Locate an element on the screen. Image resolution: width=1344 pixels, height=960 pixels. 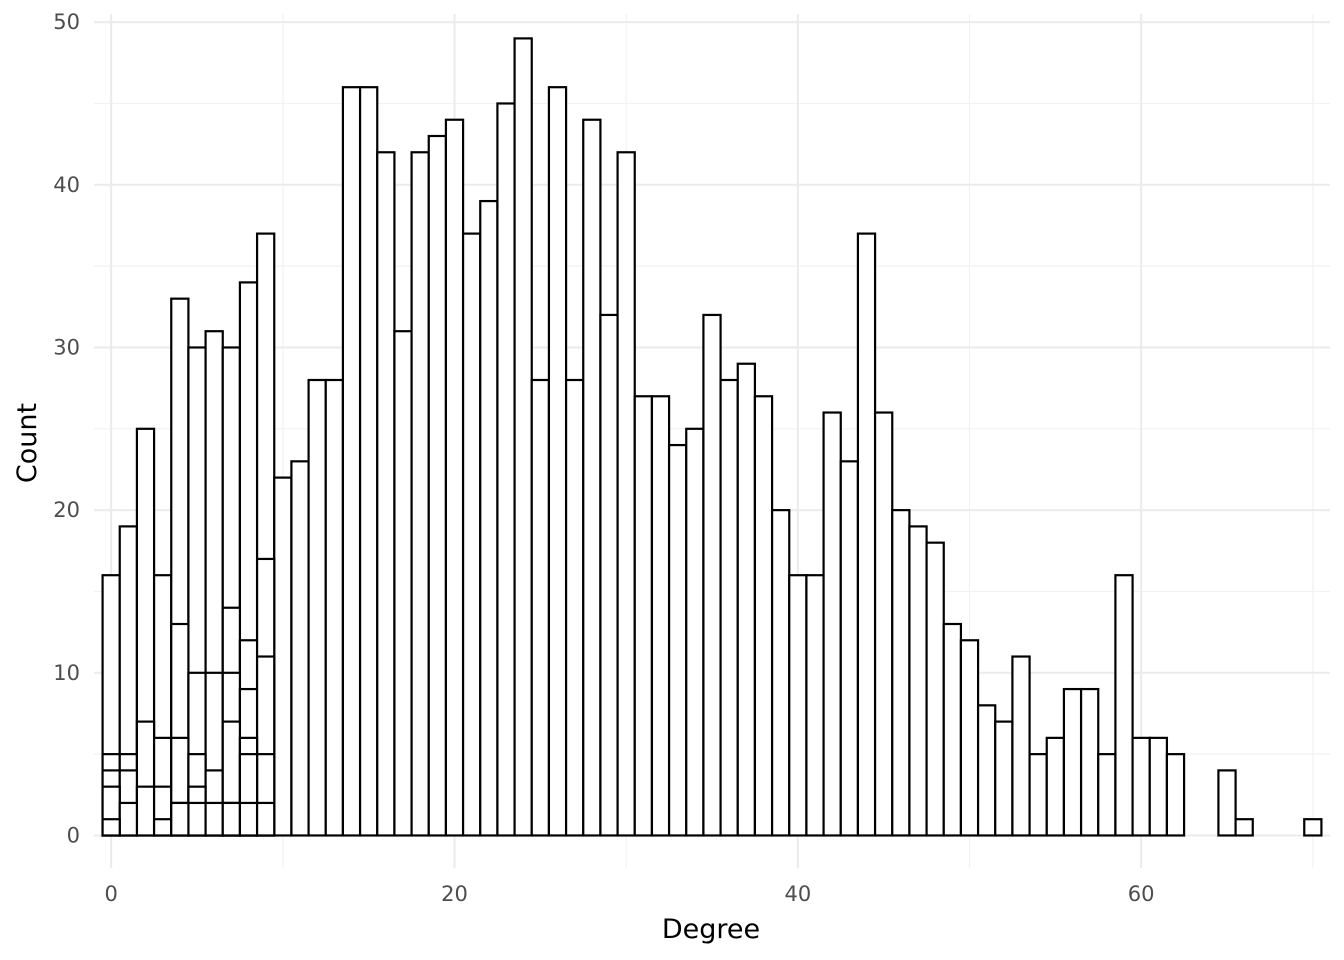
x-tick-label: 20 is located at coordinates (454, 894).